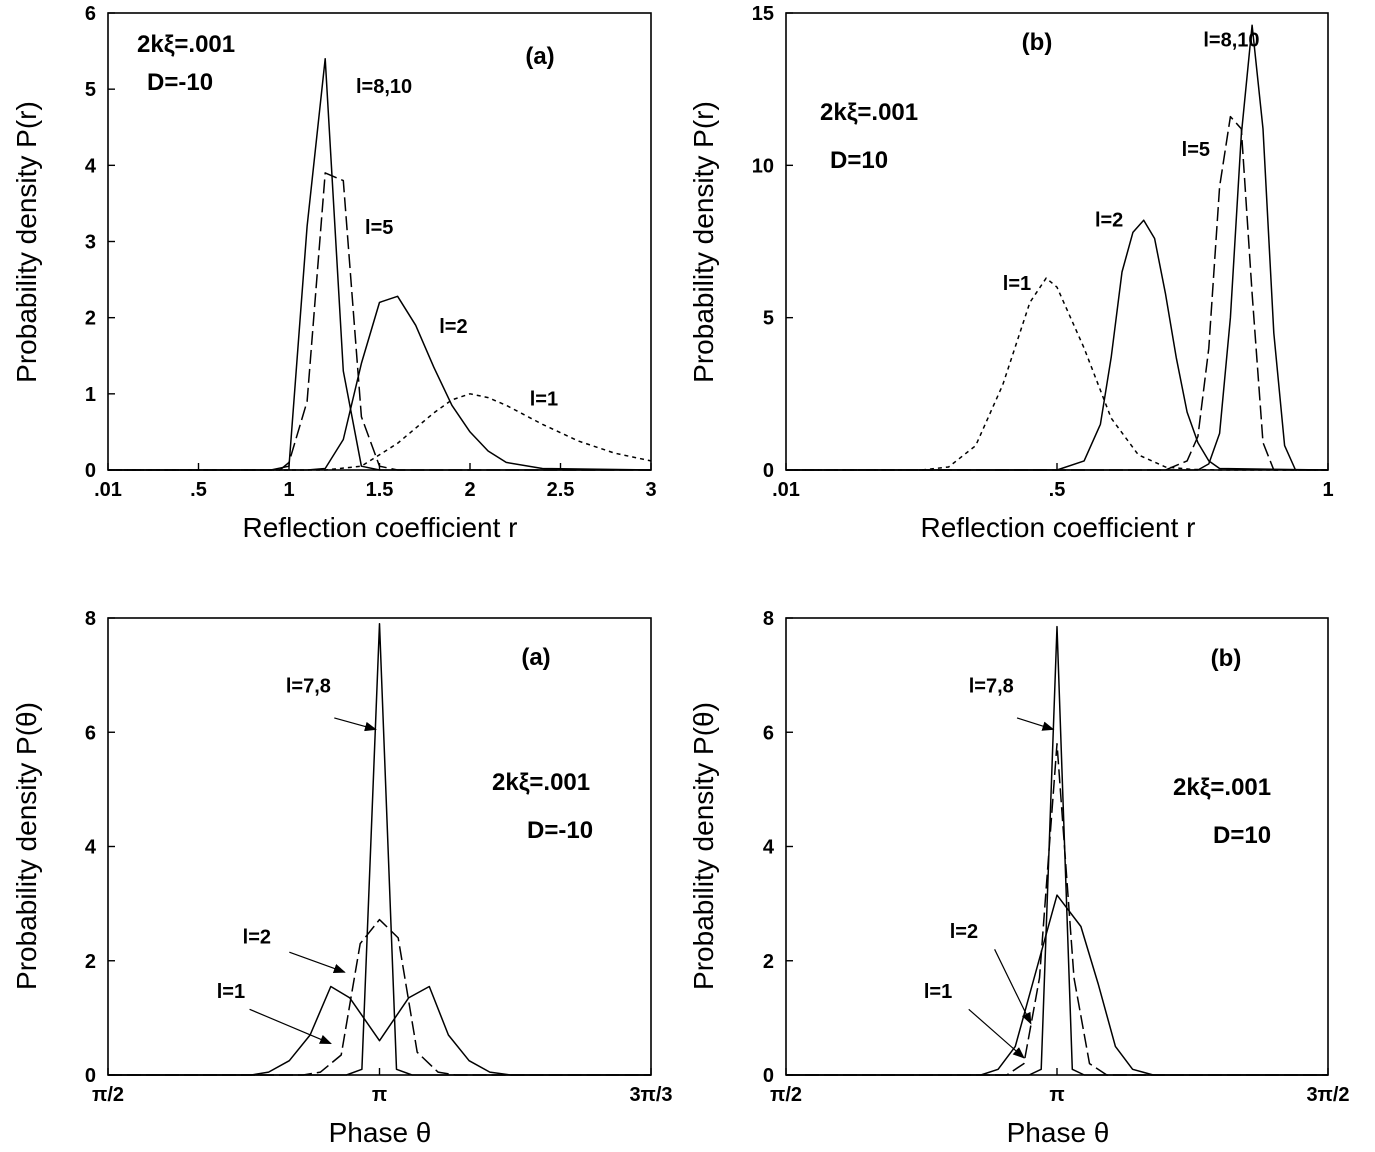  What do you see at coordinates (763, 166) in the screenshot?
I see `y-tick-label: 10` at bounding box center [763, 166].